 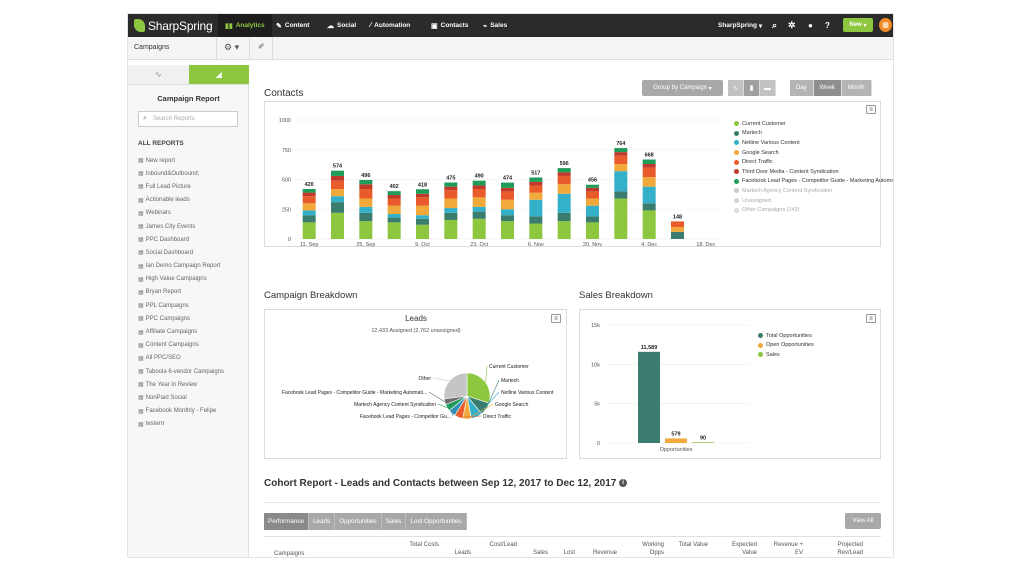 What do you see at coordinates (193, 397) in the screenshot?
I see `report-item: ▦ NonPaid Social` at bounding box center [193, 397].